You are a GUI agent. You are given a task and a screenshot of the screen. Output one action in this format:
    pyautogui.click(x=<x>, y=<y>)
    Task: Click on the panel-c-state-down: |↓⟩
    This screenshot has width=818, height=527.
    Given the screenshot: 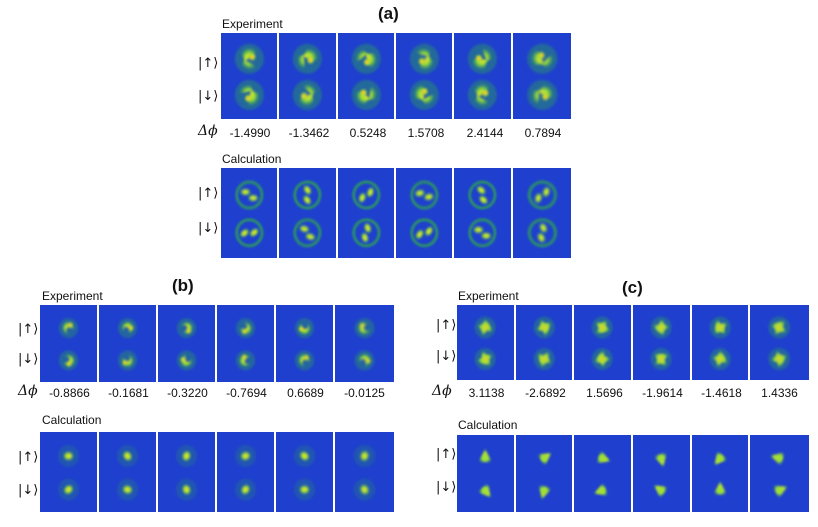 What is the action you would take?
    pyautogui.click(x=446, y=356)
    